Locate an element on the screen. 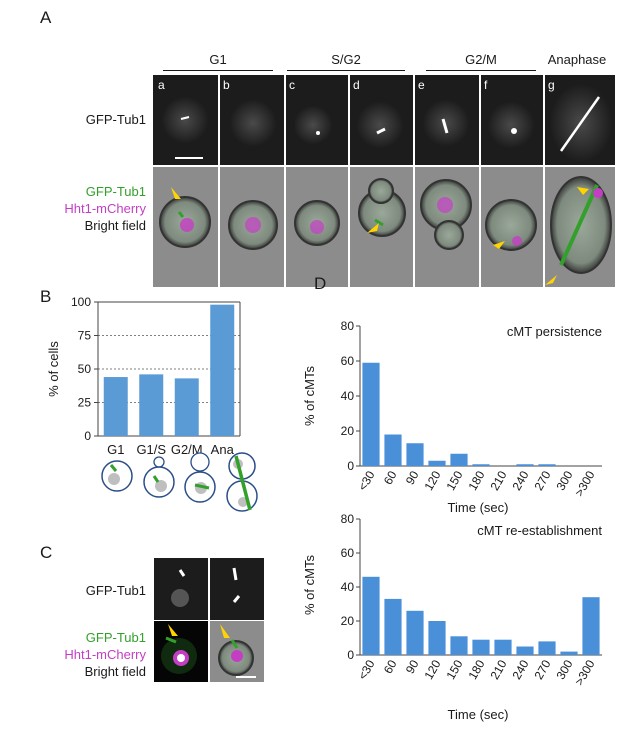 This screenshot has width=617, height=729. panel-b-category-label: G2/M is located at coordinates (187, 449).